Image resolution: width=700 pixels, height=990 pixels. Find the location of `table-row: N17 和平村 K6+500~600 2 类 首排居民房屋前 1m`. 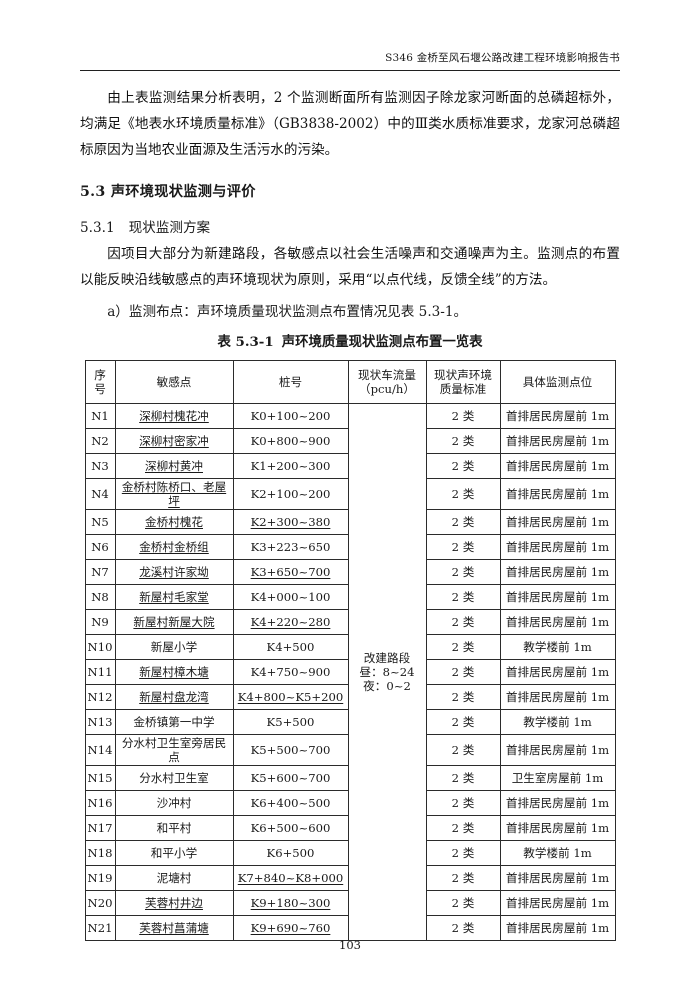

table-row: N17 和平村 K6+500~600 2 类 首排居民房屋前 1m is located at coordinates (350, 827).